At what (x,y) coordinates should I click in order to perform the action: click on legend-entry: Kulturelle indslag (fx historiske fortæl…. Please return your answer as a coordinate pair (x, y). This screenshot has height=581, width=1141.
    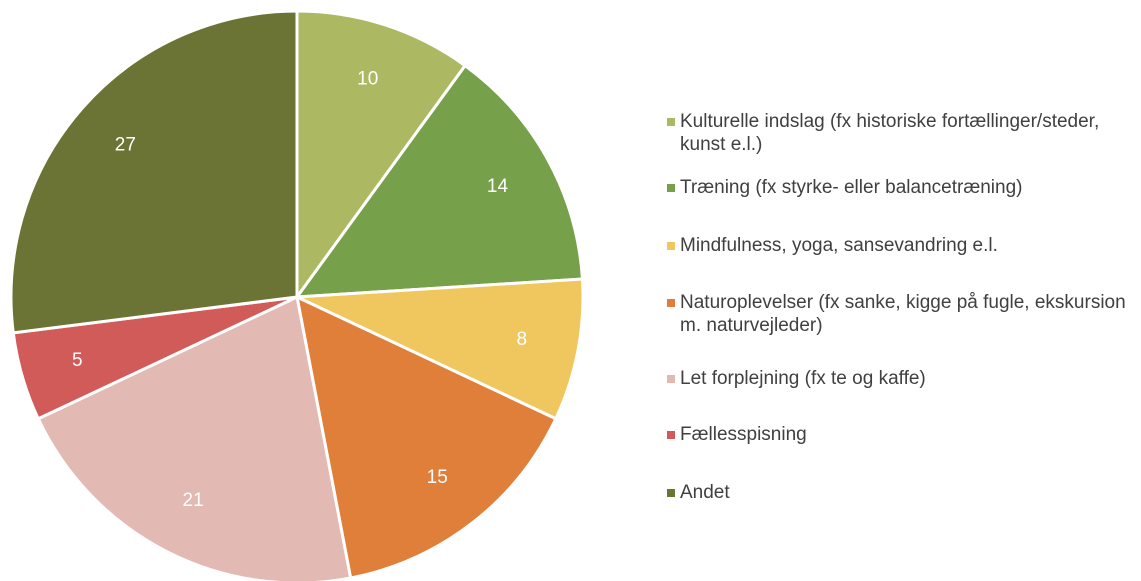
    Looking at the image, I should click on (902, 133).